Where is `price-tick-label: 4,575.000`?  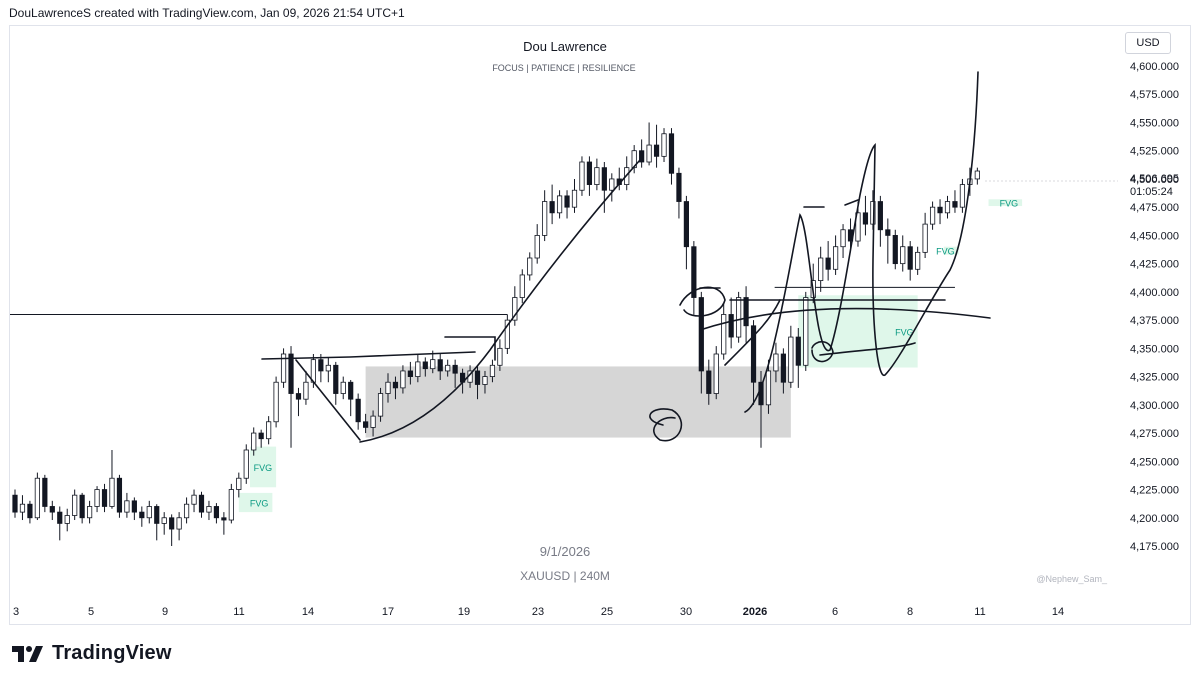
price-tick-label: 4,575.000 is located at coordinates (1154, 95).